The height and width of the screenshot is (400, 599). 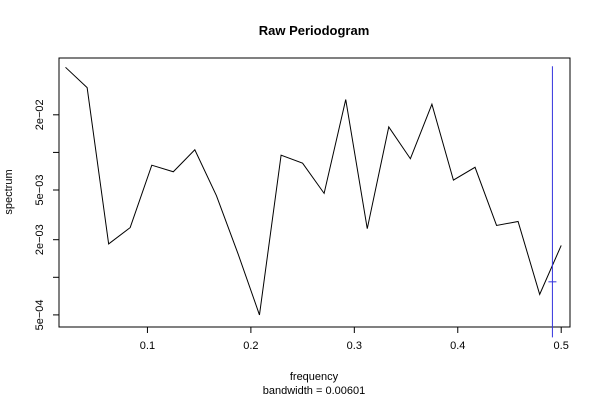 I want to click on y-axis-label: spectrum, so click(x=9, y=191).